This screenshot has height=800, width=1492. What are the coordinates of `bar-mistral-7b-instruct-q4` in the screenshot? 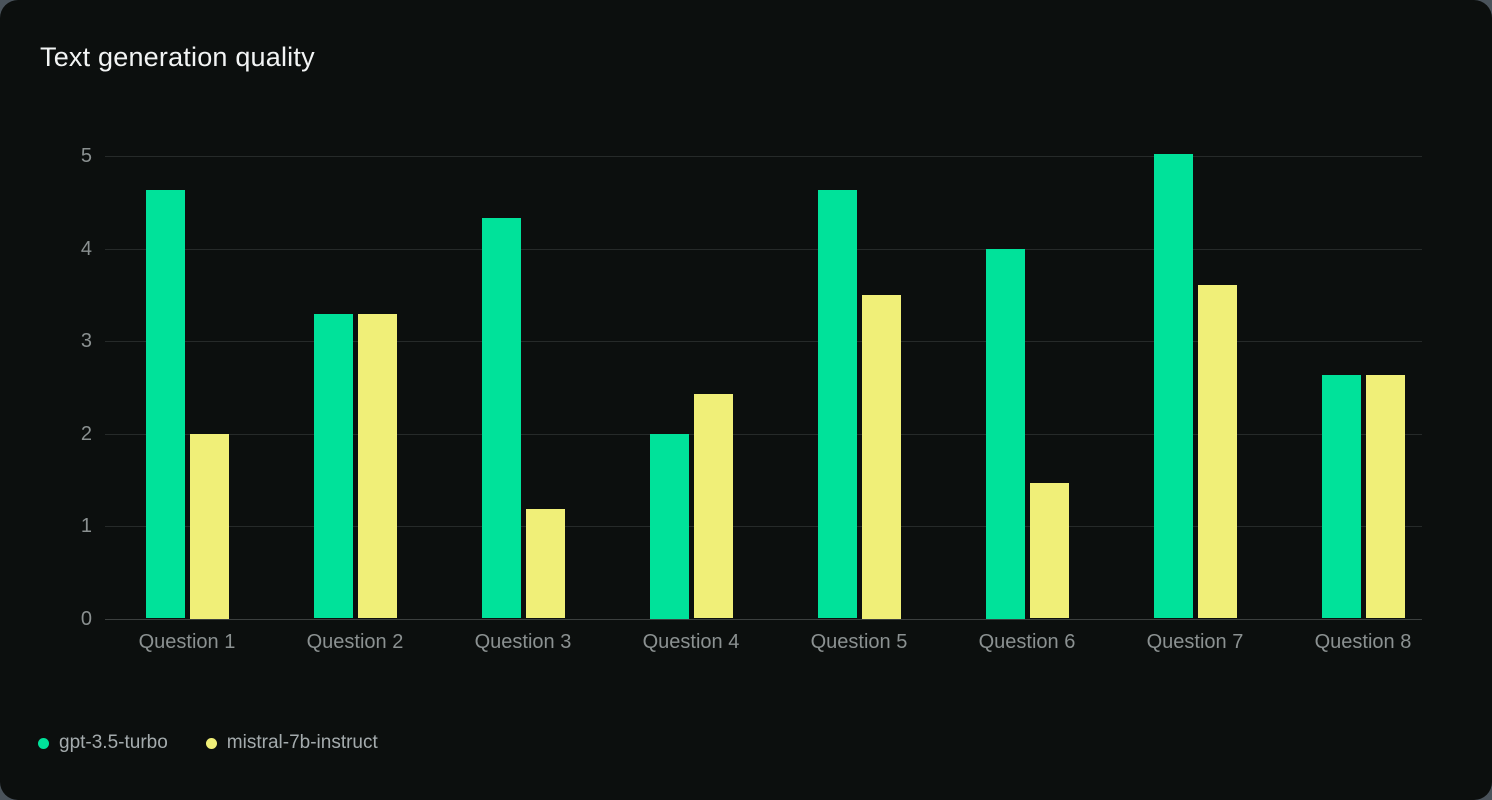 It's located at (713, 506).